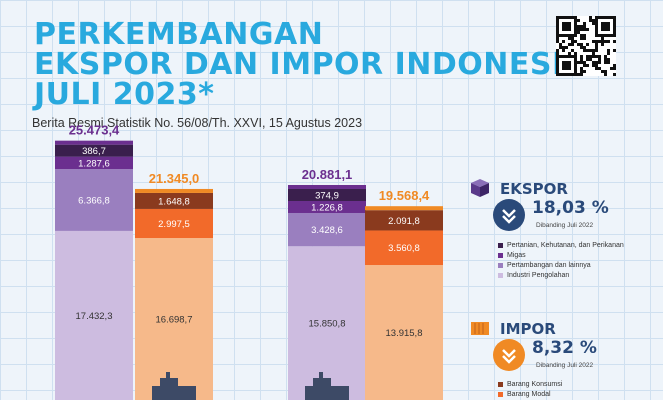 Image resolution: width=663 pixels, height=400 pixels. What do you see at coordinates (327, 174) in the screenshot?
I see `ekspor-total-label: 20.881,1` at bounding box center [327, 174].